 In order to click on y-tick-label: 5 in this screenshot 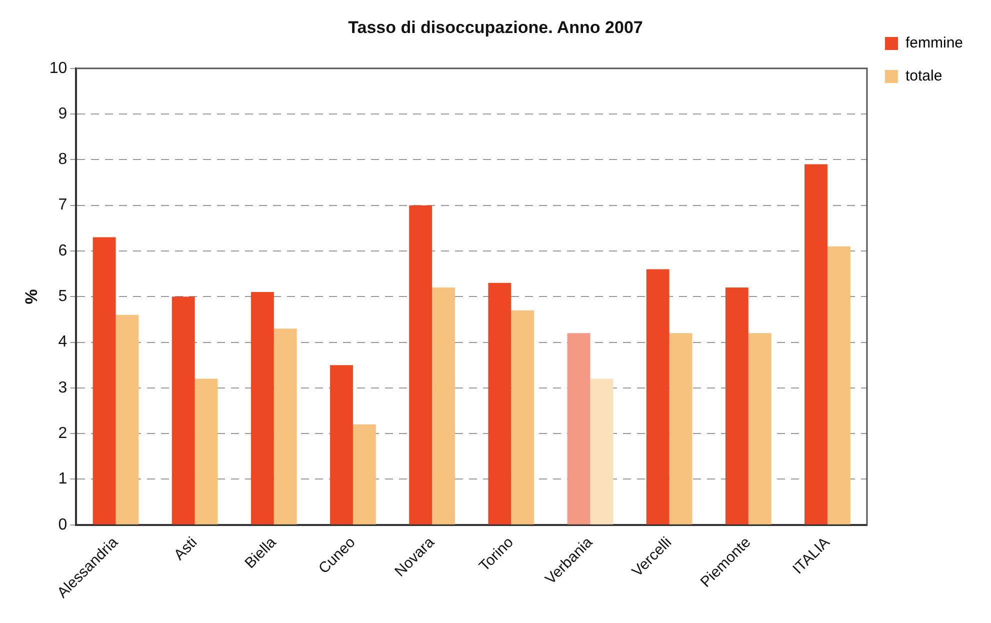, I will do `click(63, 297)`.